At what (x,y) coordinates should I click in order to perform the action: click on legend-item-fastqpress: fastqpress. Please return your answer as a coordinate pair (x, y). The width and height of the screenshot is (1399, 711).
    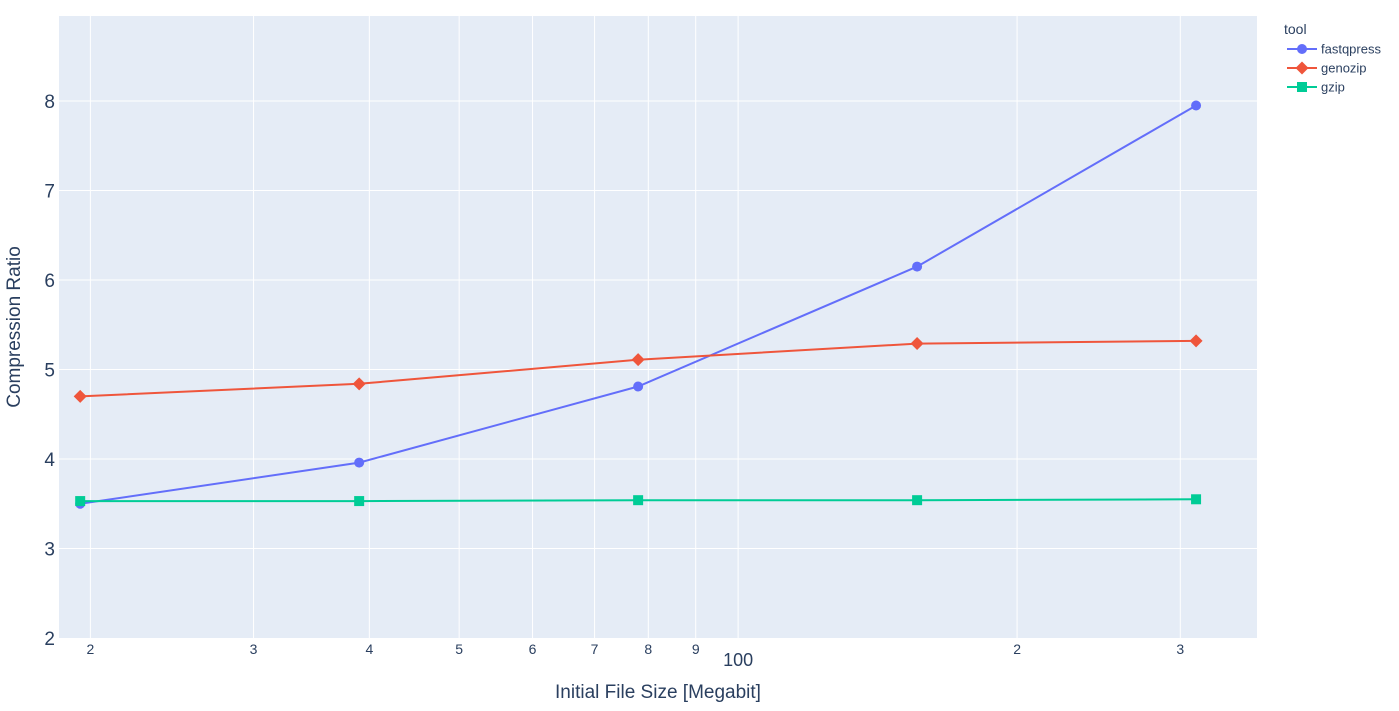
    Looking at the image, I should click on (1334, 49).